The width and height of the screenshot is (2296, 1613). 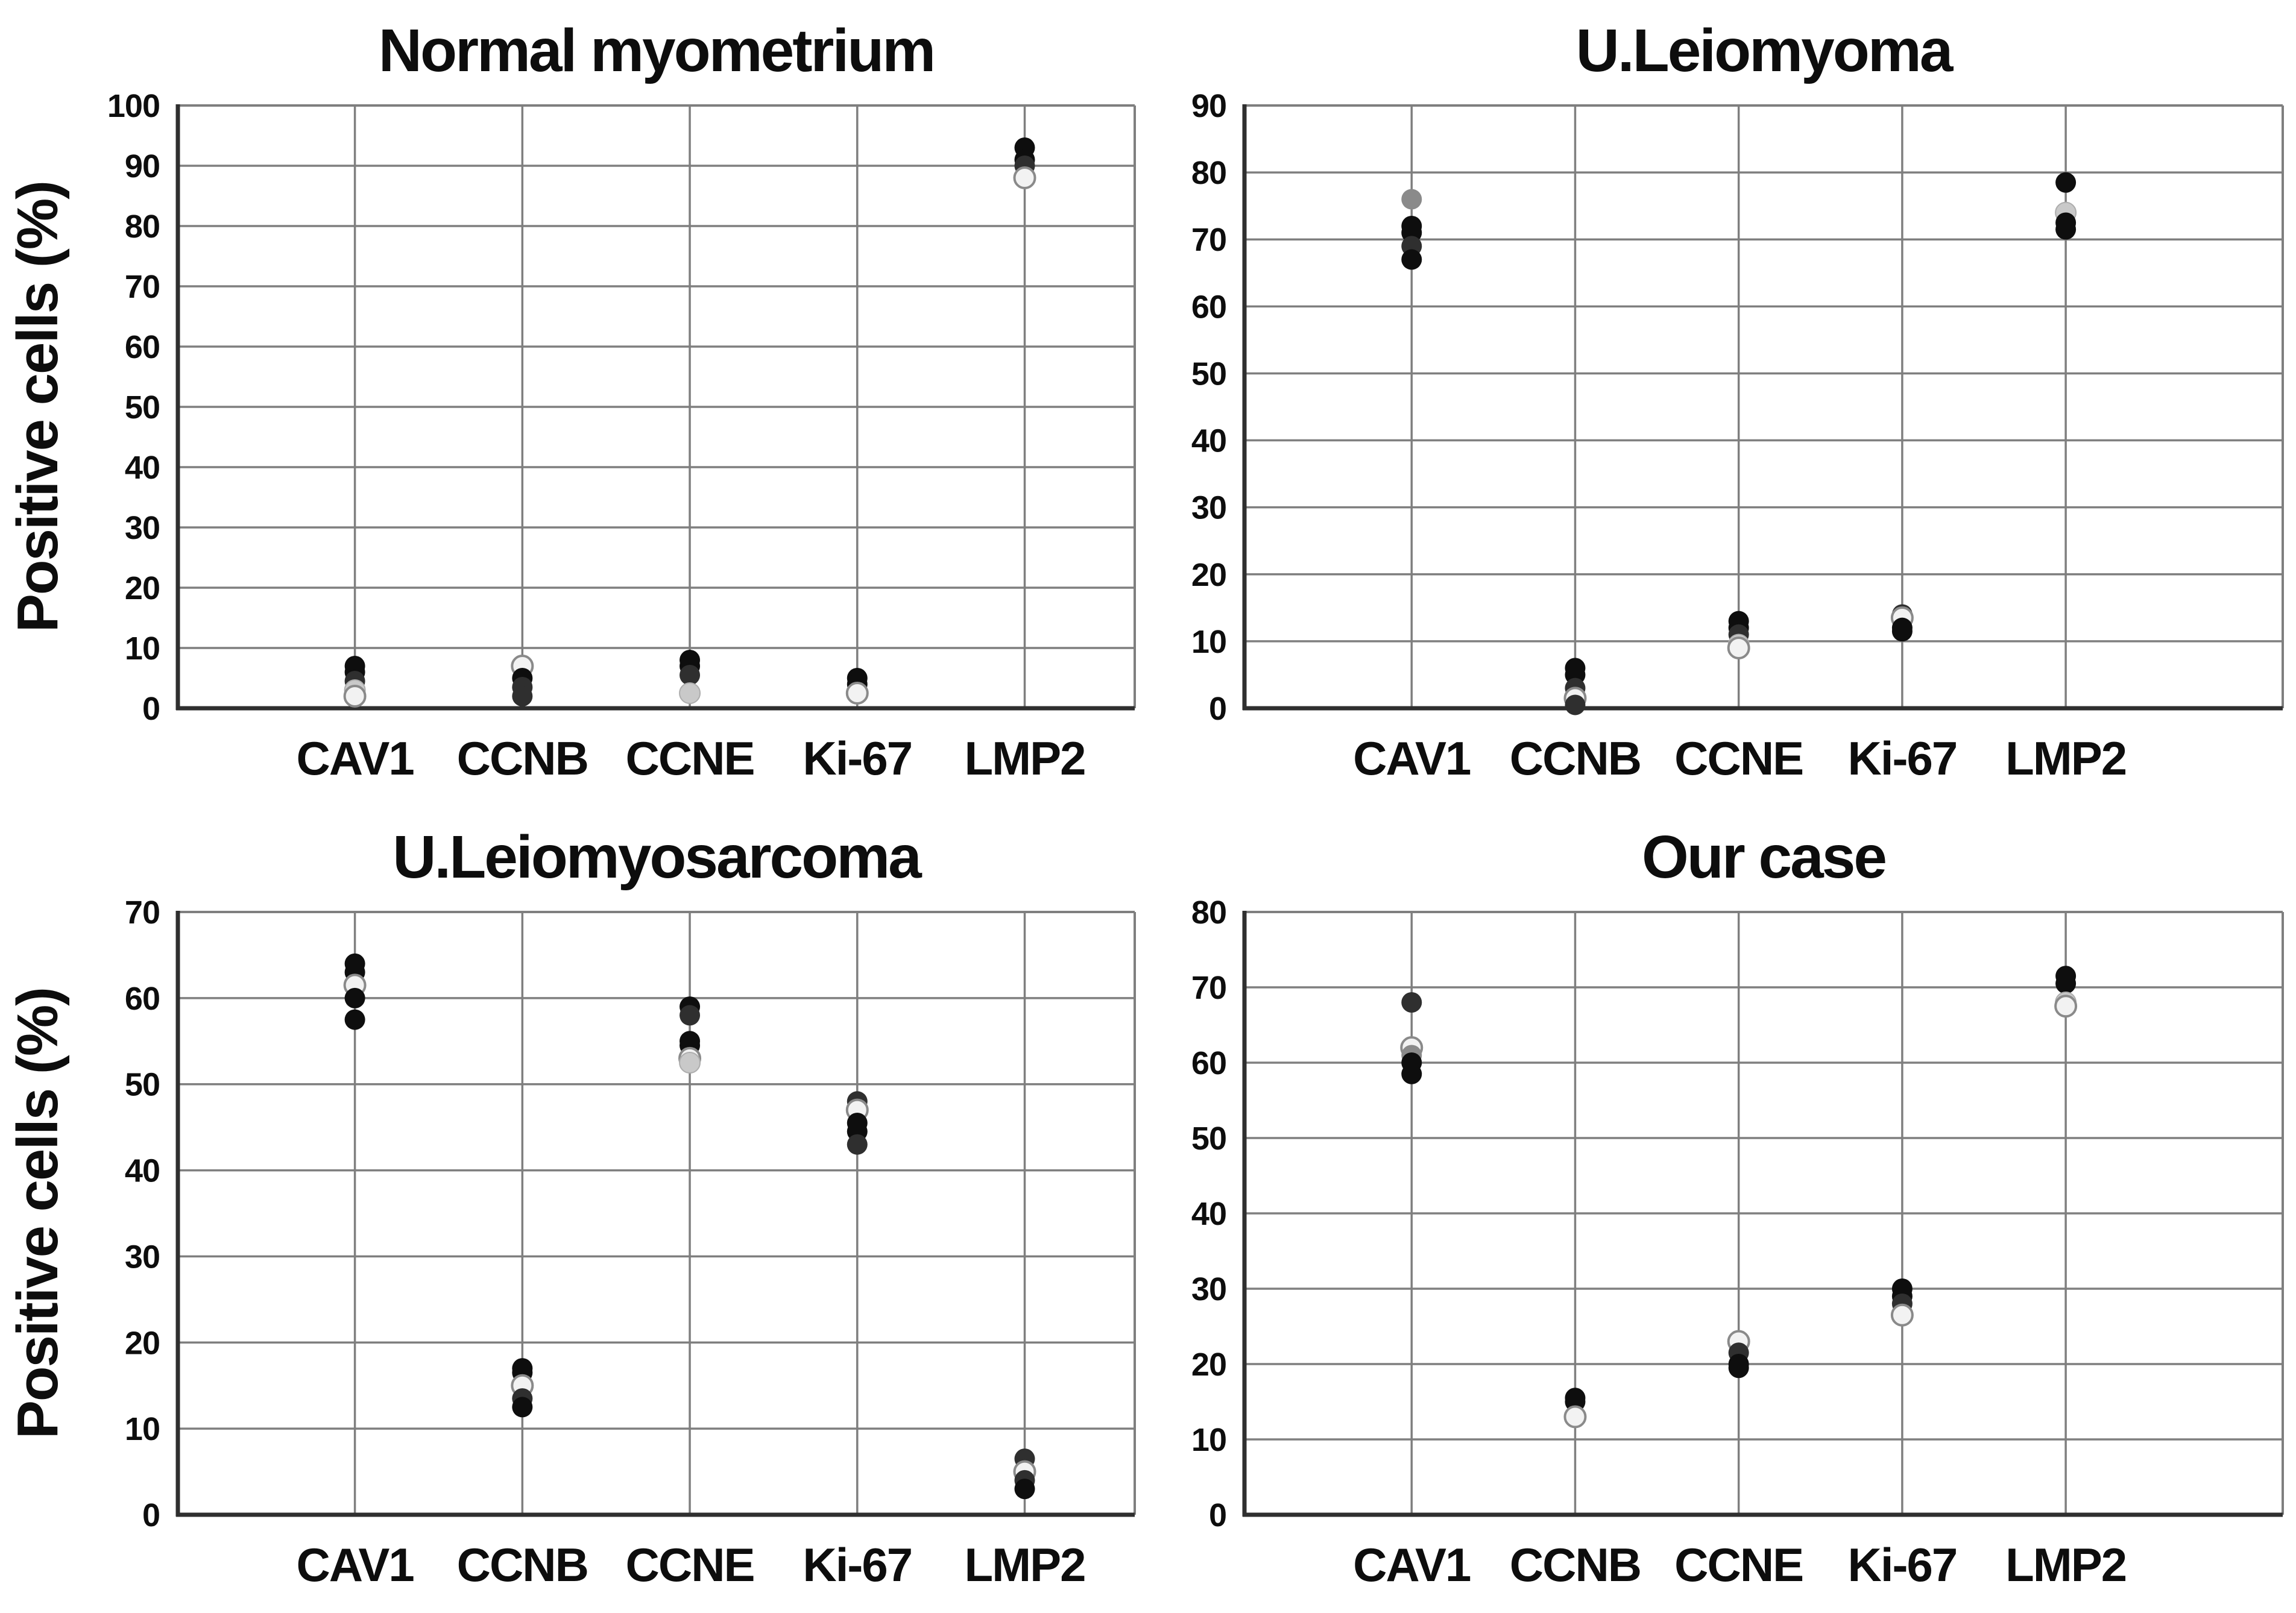 What do you see at coordinates (657, 857) in the screenshot?
I see `panel-title: U.Leiomyosarcoma` at bounding box center [657, 857].